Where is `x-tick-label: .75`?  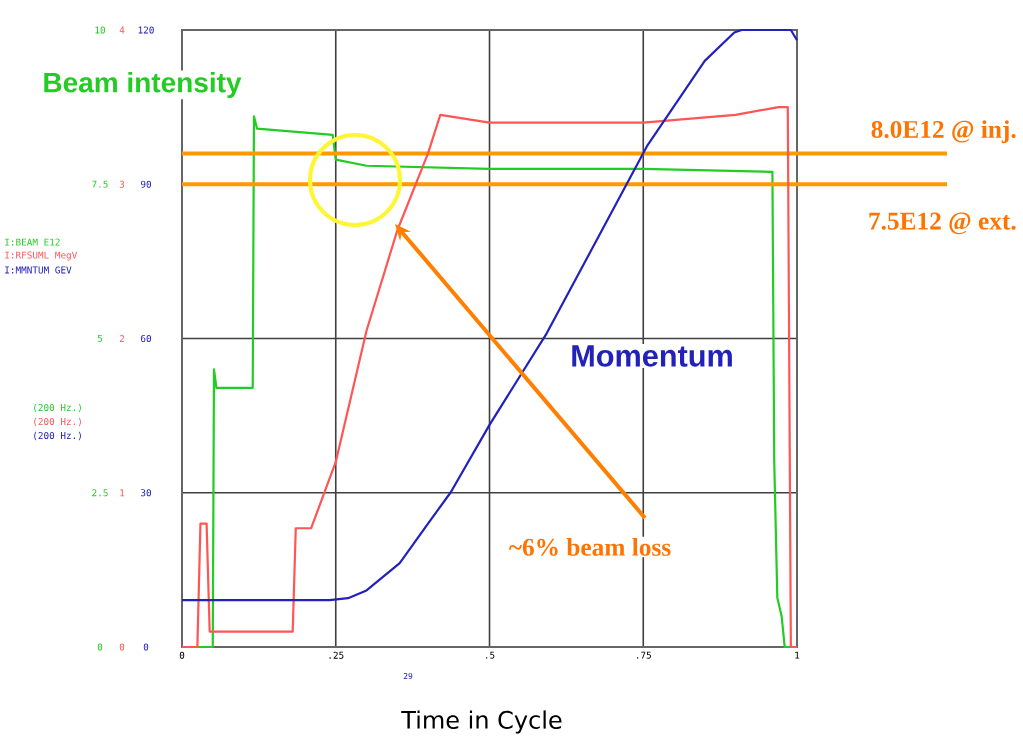
x-tick-label: .75 is located at coordinates (644, 655).